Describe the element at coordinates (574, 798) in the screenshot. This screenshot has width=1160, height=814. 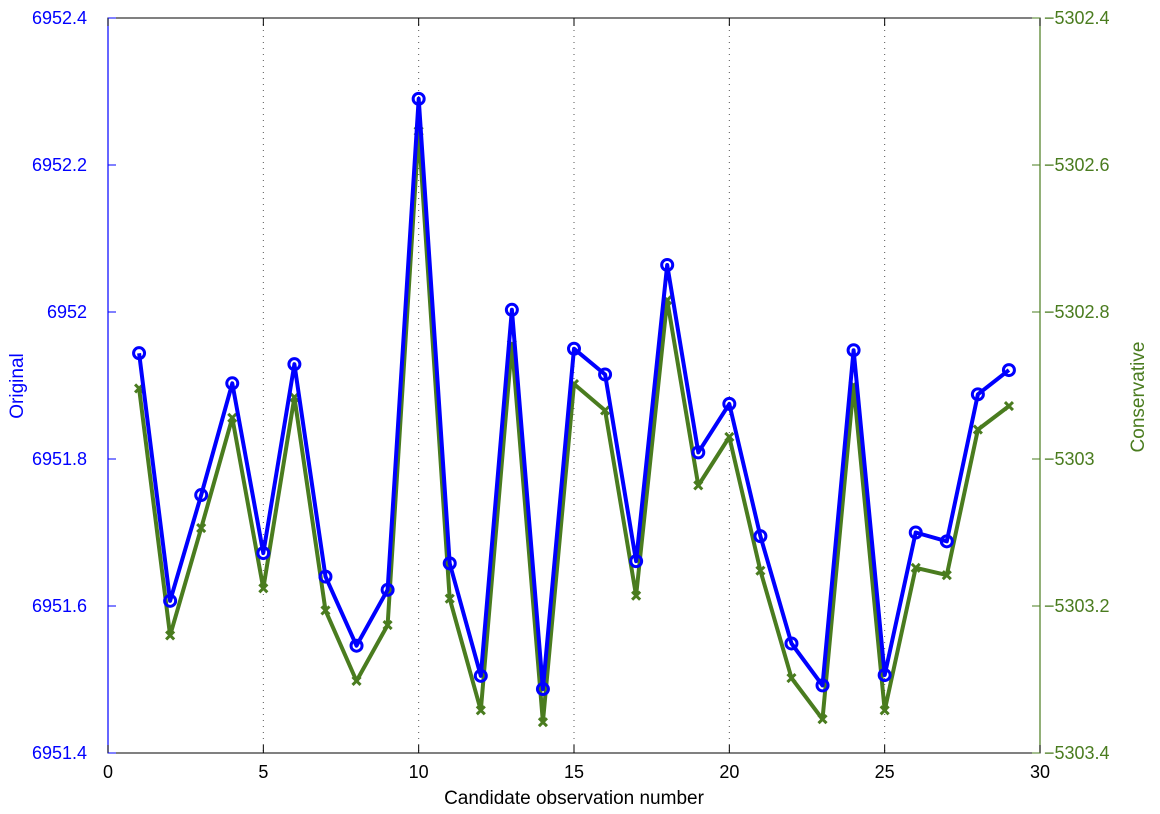
I see `x-axis-label: Candidate observation number` at that location.